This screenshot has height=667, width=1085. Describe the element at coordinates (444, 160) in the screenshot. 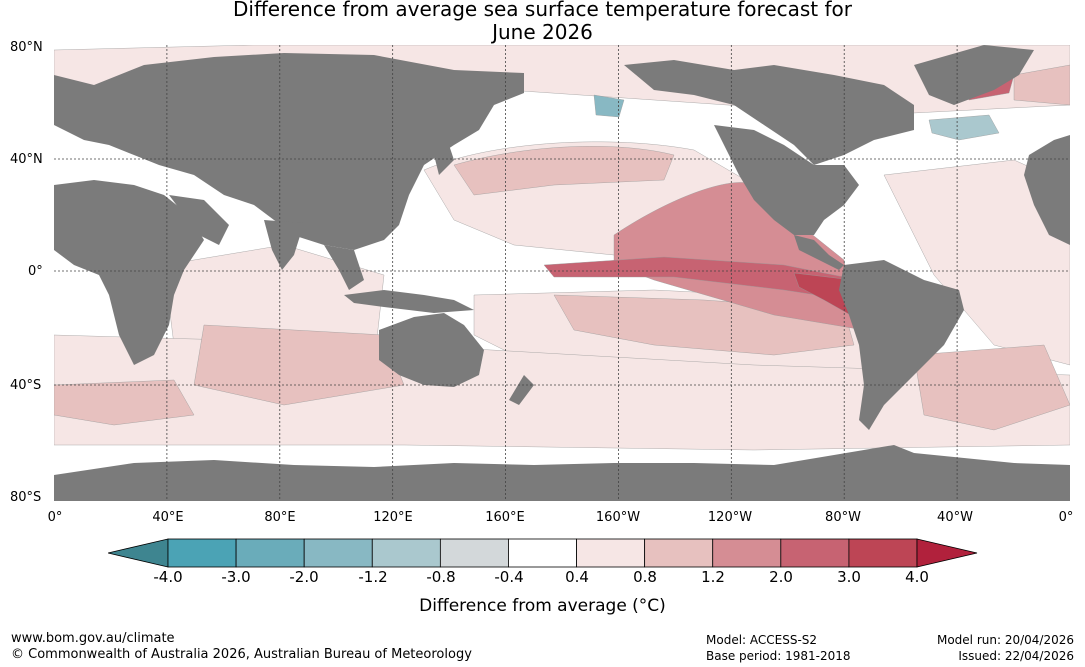

I see `land-japan` at that location.